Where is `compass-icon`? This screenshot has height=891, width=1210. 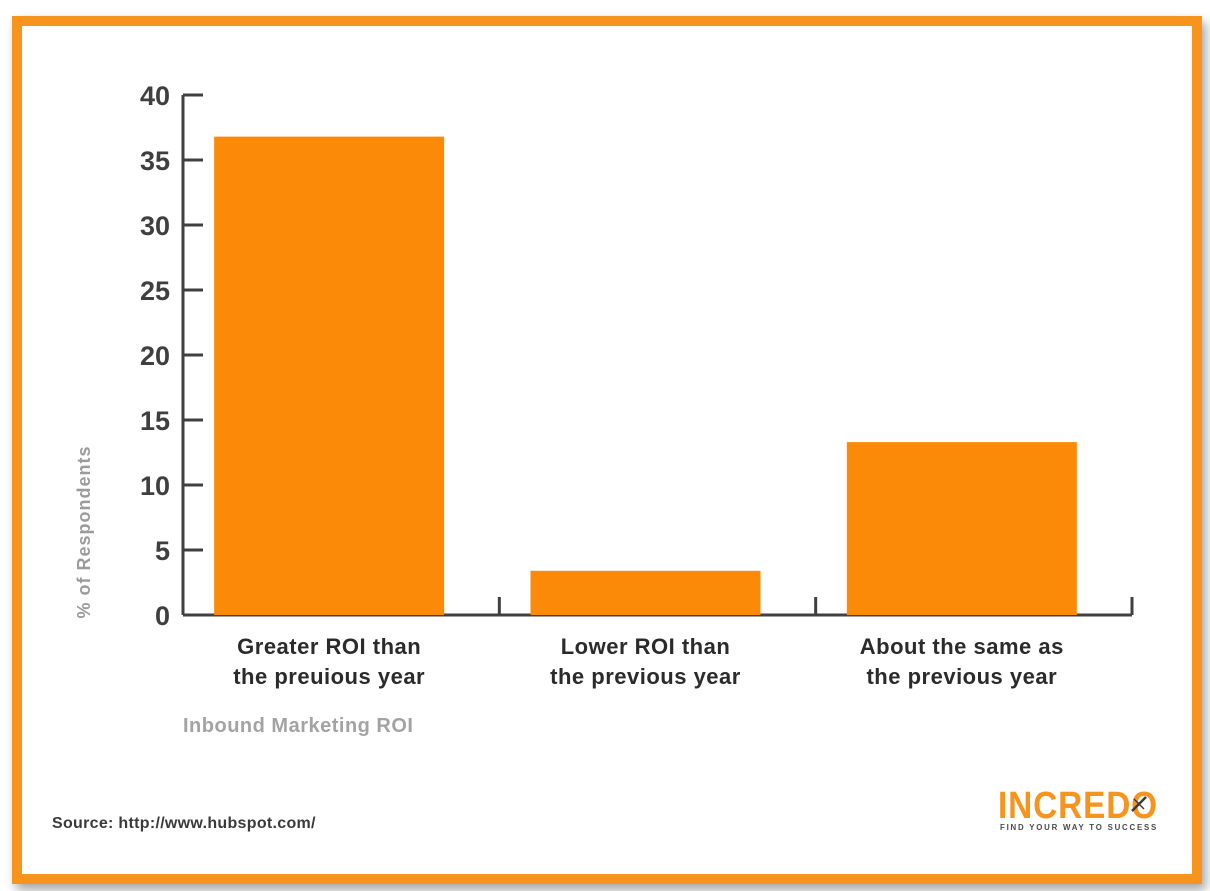
compass-icon is located at coordinates (1139, 804).